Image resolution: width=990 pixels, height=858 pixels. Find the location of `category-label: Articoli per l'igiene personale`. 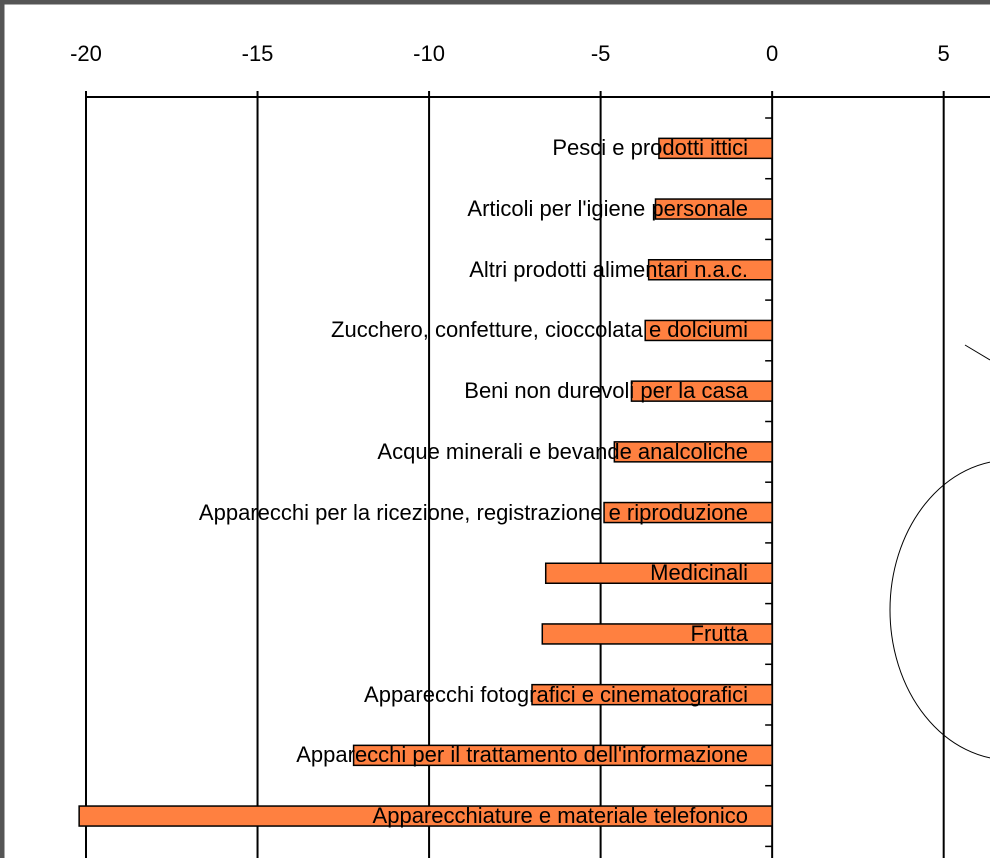

category-label: Articoli per l'igiene personale is located at coordinates (607, 209).